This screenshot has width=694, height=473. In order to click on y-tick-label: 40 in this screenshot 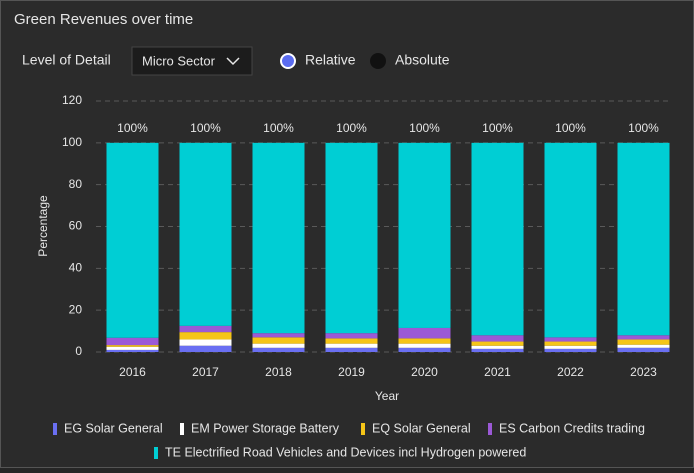, I will do `click(76, 268)`.